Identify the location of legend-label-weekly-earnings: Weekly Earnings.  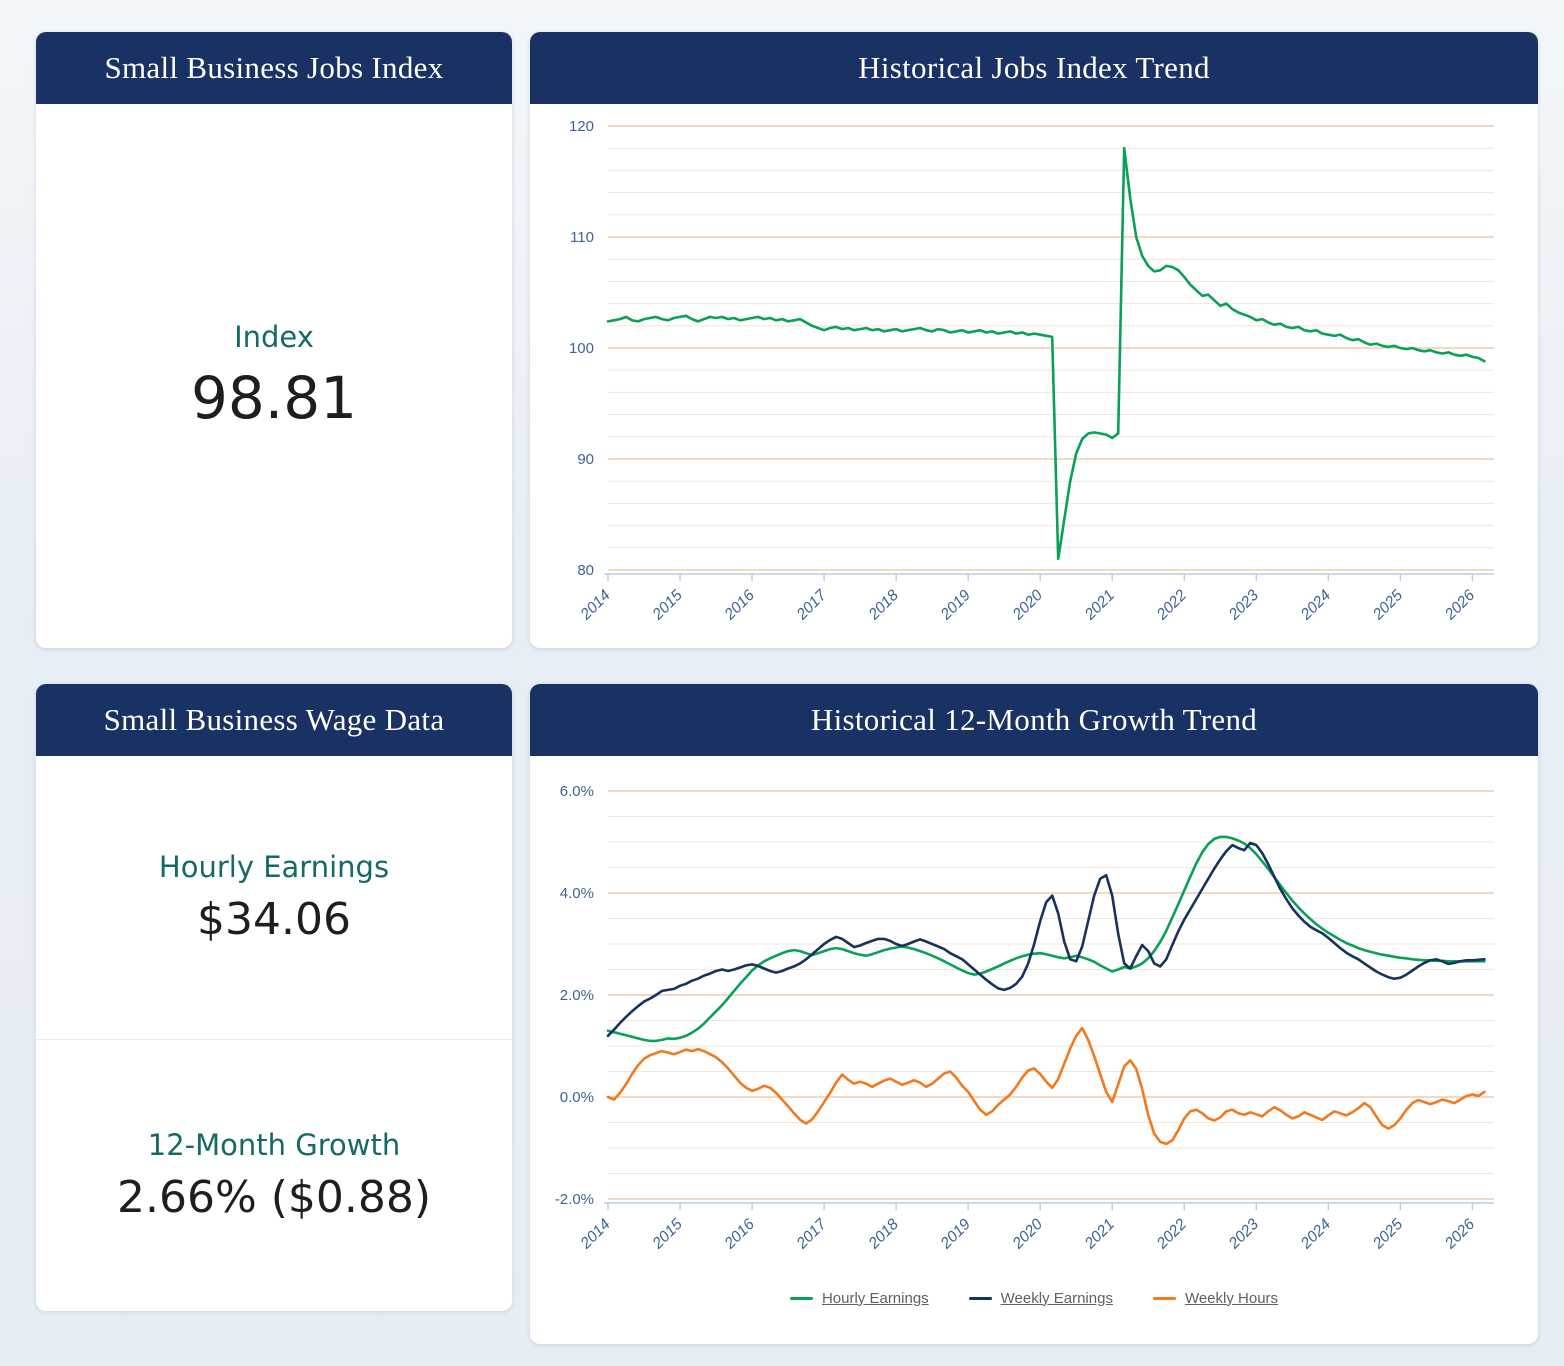
(1056, 1298).